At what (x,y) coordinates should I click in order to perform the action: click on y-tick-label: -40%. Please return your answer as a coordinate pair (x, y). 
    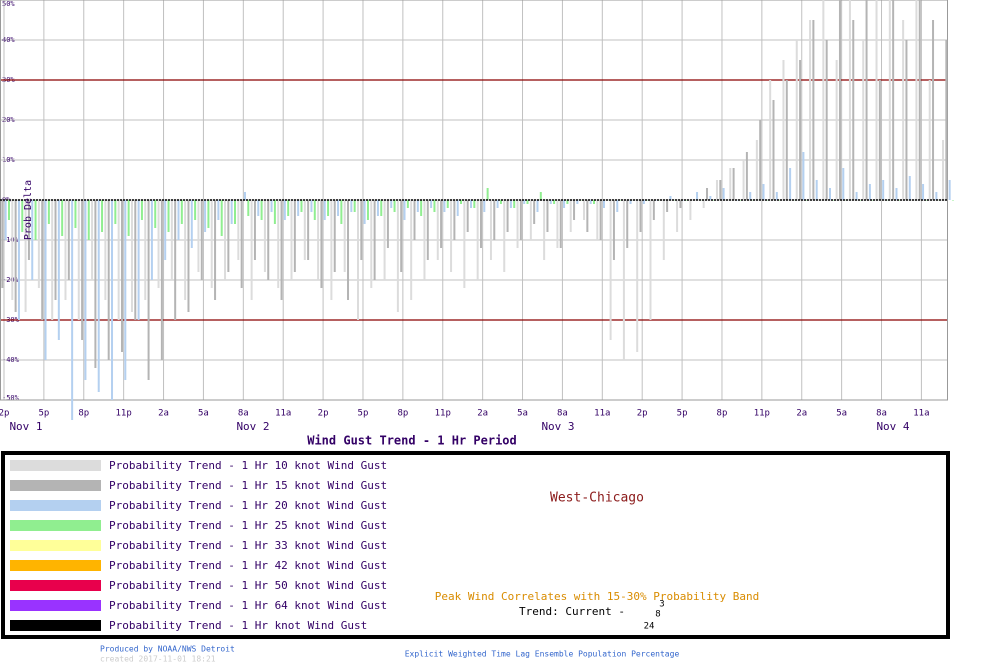
    Looking at the image, I should click on (11, 360).